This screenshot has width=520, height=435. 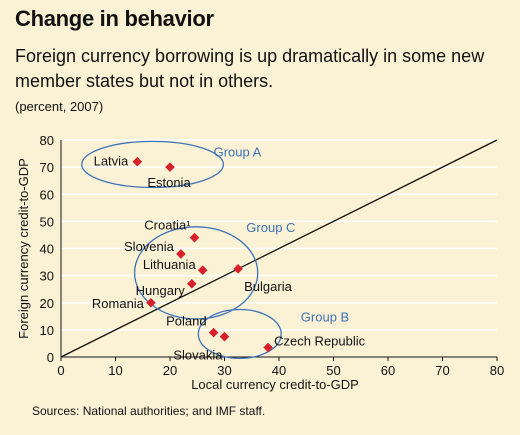 I want to click on marker-romania, so click(x=151, y=302).